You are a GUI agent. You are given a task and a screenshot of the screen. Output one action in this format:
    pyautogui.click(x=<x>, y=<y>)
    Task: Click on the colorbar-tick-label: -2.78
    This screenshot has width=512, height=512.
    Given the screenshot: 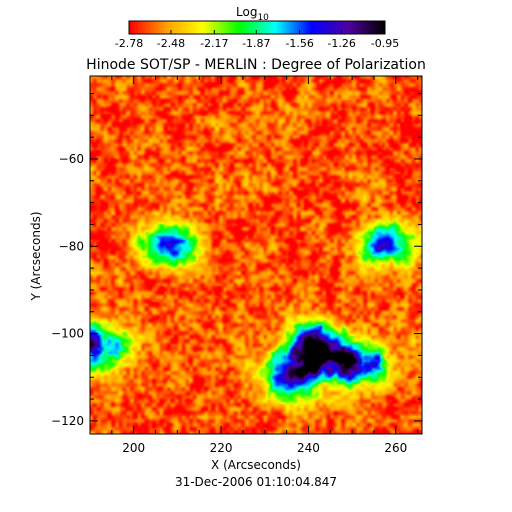 What is the action you would take?
    pyautogui.click(x=129, y=43)
    